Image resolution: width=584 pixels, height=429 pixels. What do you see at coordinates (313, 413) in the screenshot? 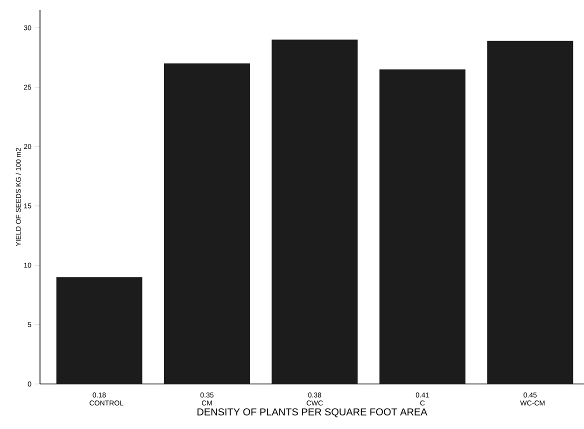
I see `x-axis-title: DENSITY OF PLANTS PER SQUARE FOOT AREA` at bounding box center [313, 413].